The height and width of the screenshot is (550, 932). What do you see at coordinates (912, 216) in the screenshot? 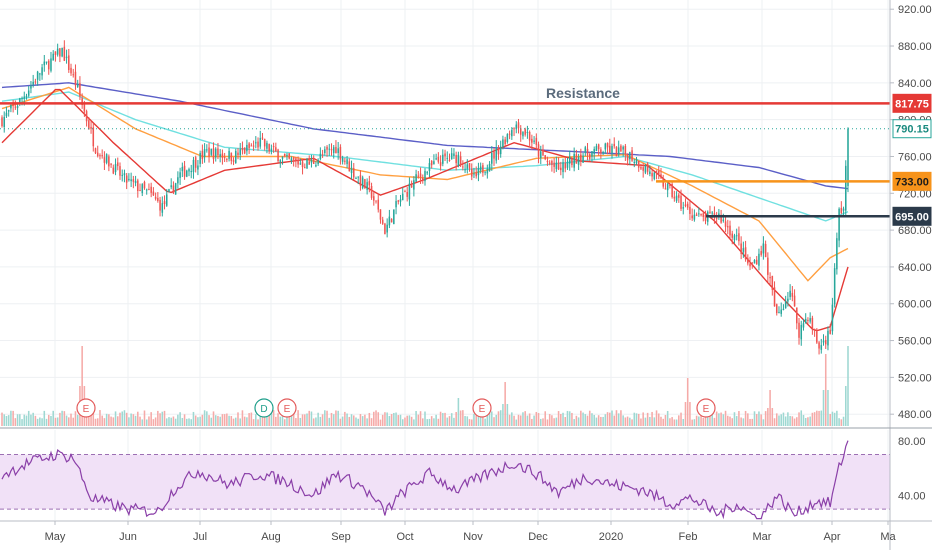
I see `price-tag-bg` at bounding box center [912, 216].